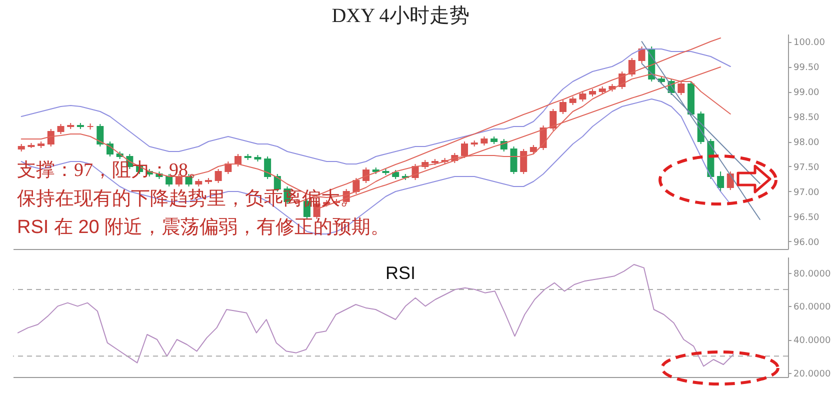 This screenshot has height=396, width=836. I want to click on y-tick-label: 99.00, so click(807, 93).